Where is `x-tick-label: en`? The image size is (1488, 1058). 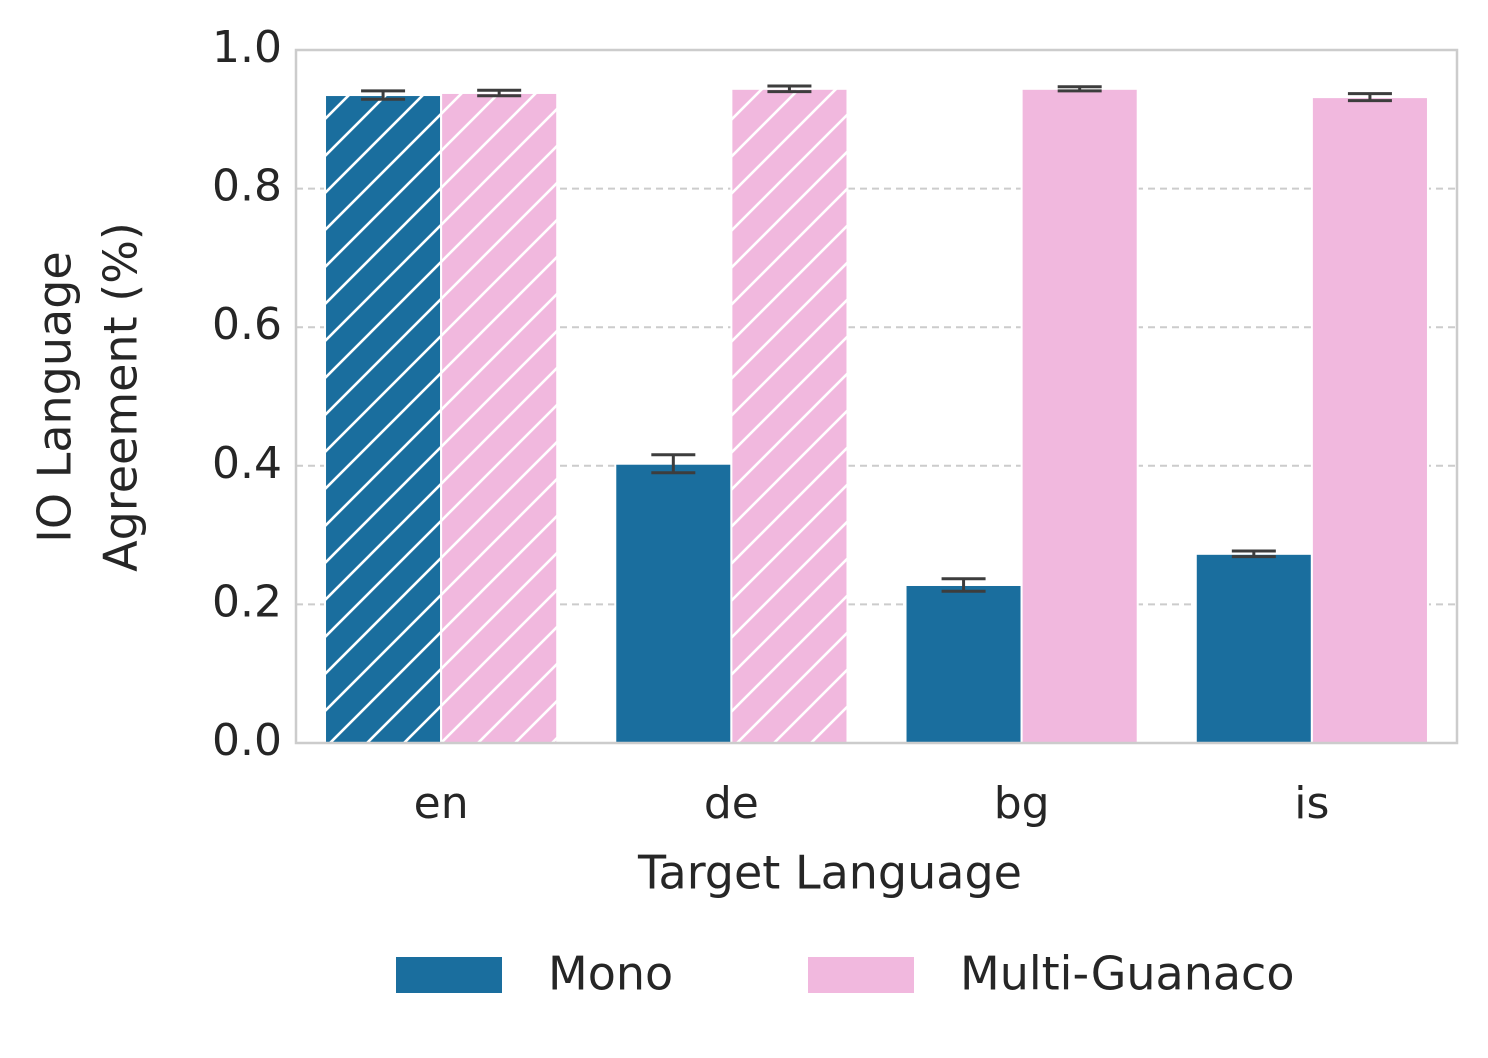 x-tick-label: en is located at coordinates (441, 803).